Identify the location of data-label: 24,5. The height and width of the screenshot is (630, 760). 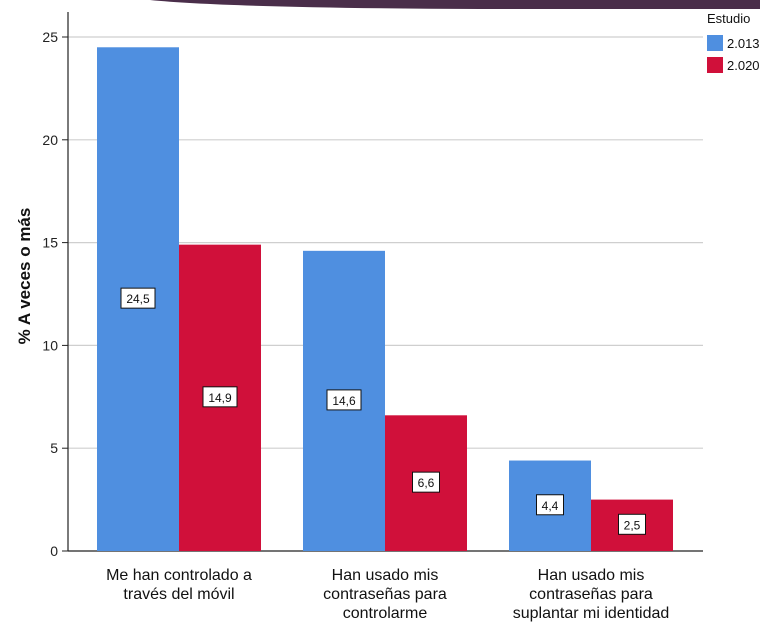
(138, 298).